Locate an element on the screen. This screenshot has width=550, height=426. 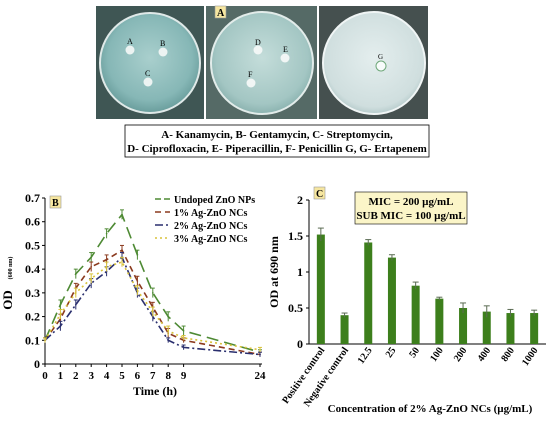
c-y-tick-label: 1 is located at coordinates (300, 272).